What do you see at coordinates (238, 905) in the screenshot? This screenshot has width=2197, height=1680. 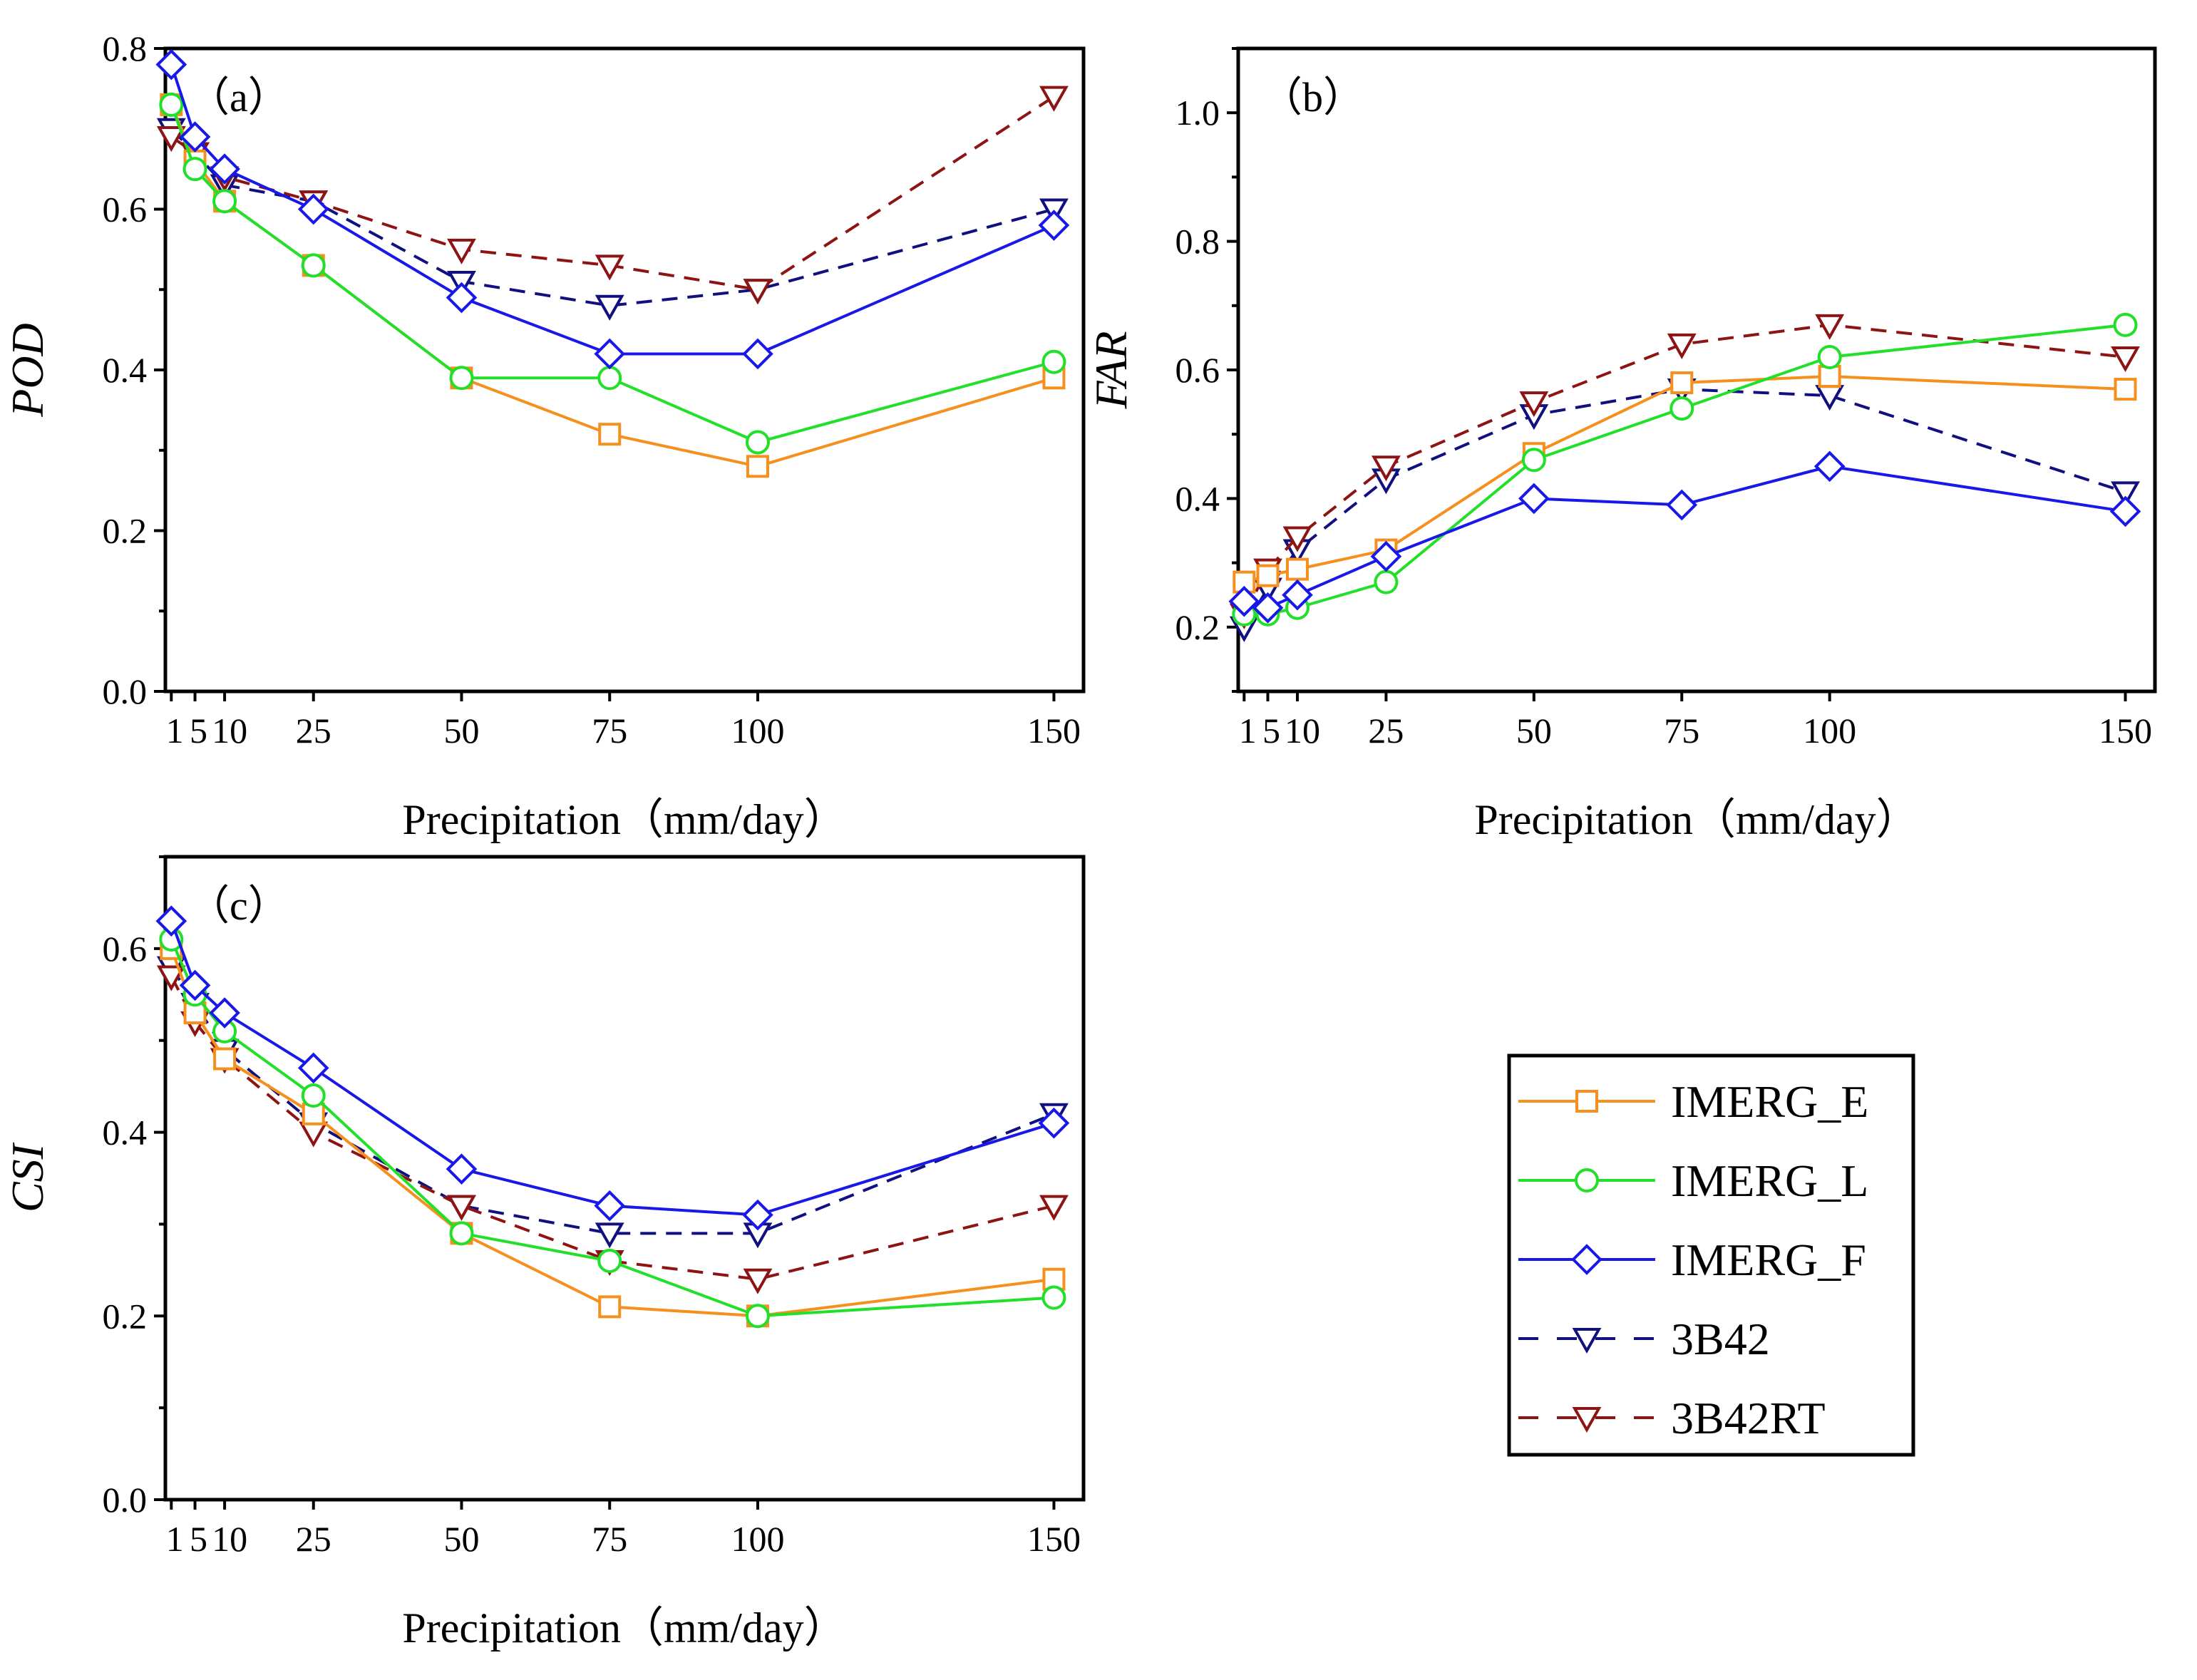 I see `panel-label: （c）` at bounding box center [238, 905].